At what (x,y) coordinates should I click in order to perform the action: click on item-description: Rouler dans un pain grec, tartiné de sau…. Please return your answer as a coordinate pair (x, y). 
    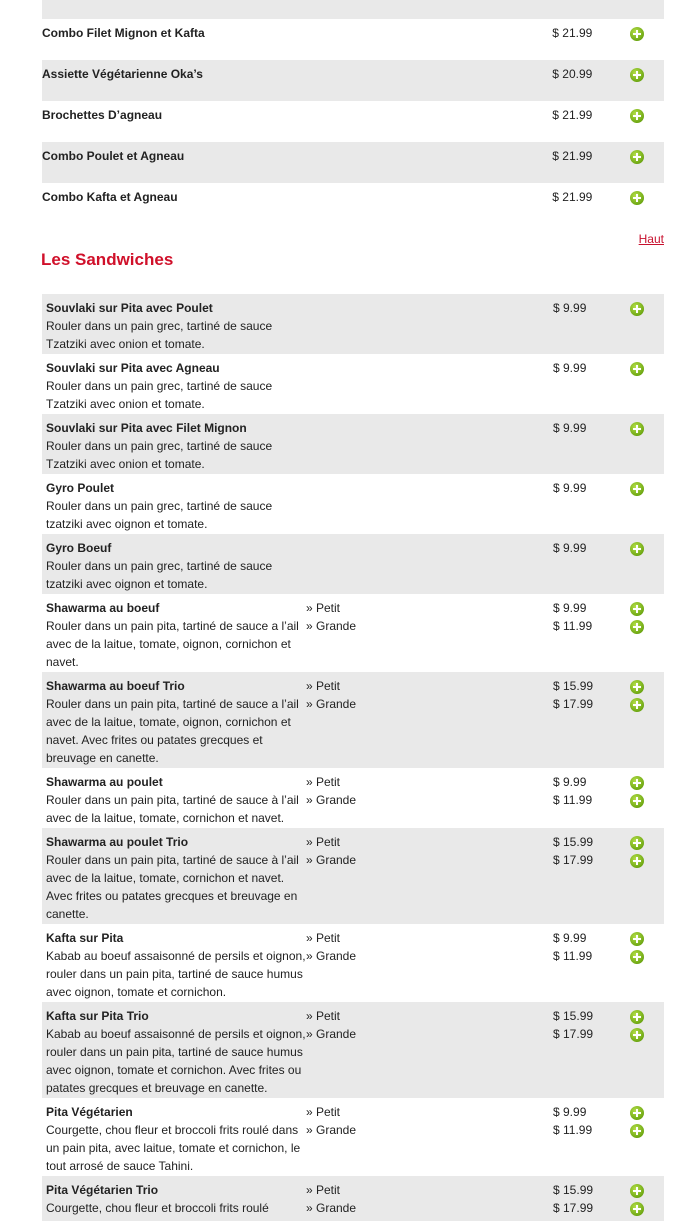
    Looking at the image, I should click on (159, 515).